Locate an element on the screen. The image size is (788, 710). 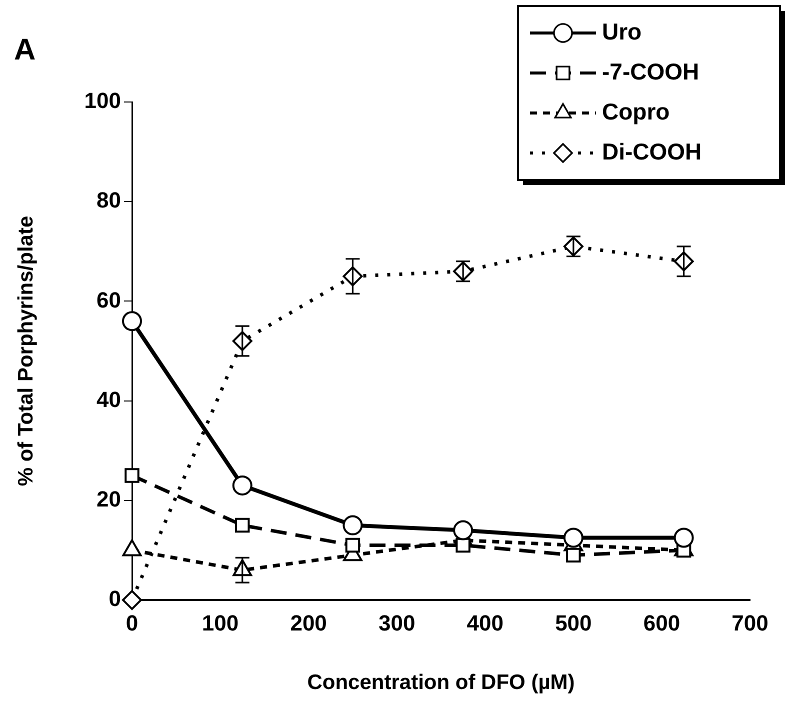
y-axis-title: % of Total Porphyrins/plate is located at coordinates (26, 351).